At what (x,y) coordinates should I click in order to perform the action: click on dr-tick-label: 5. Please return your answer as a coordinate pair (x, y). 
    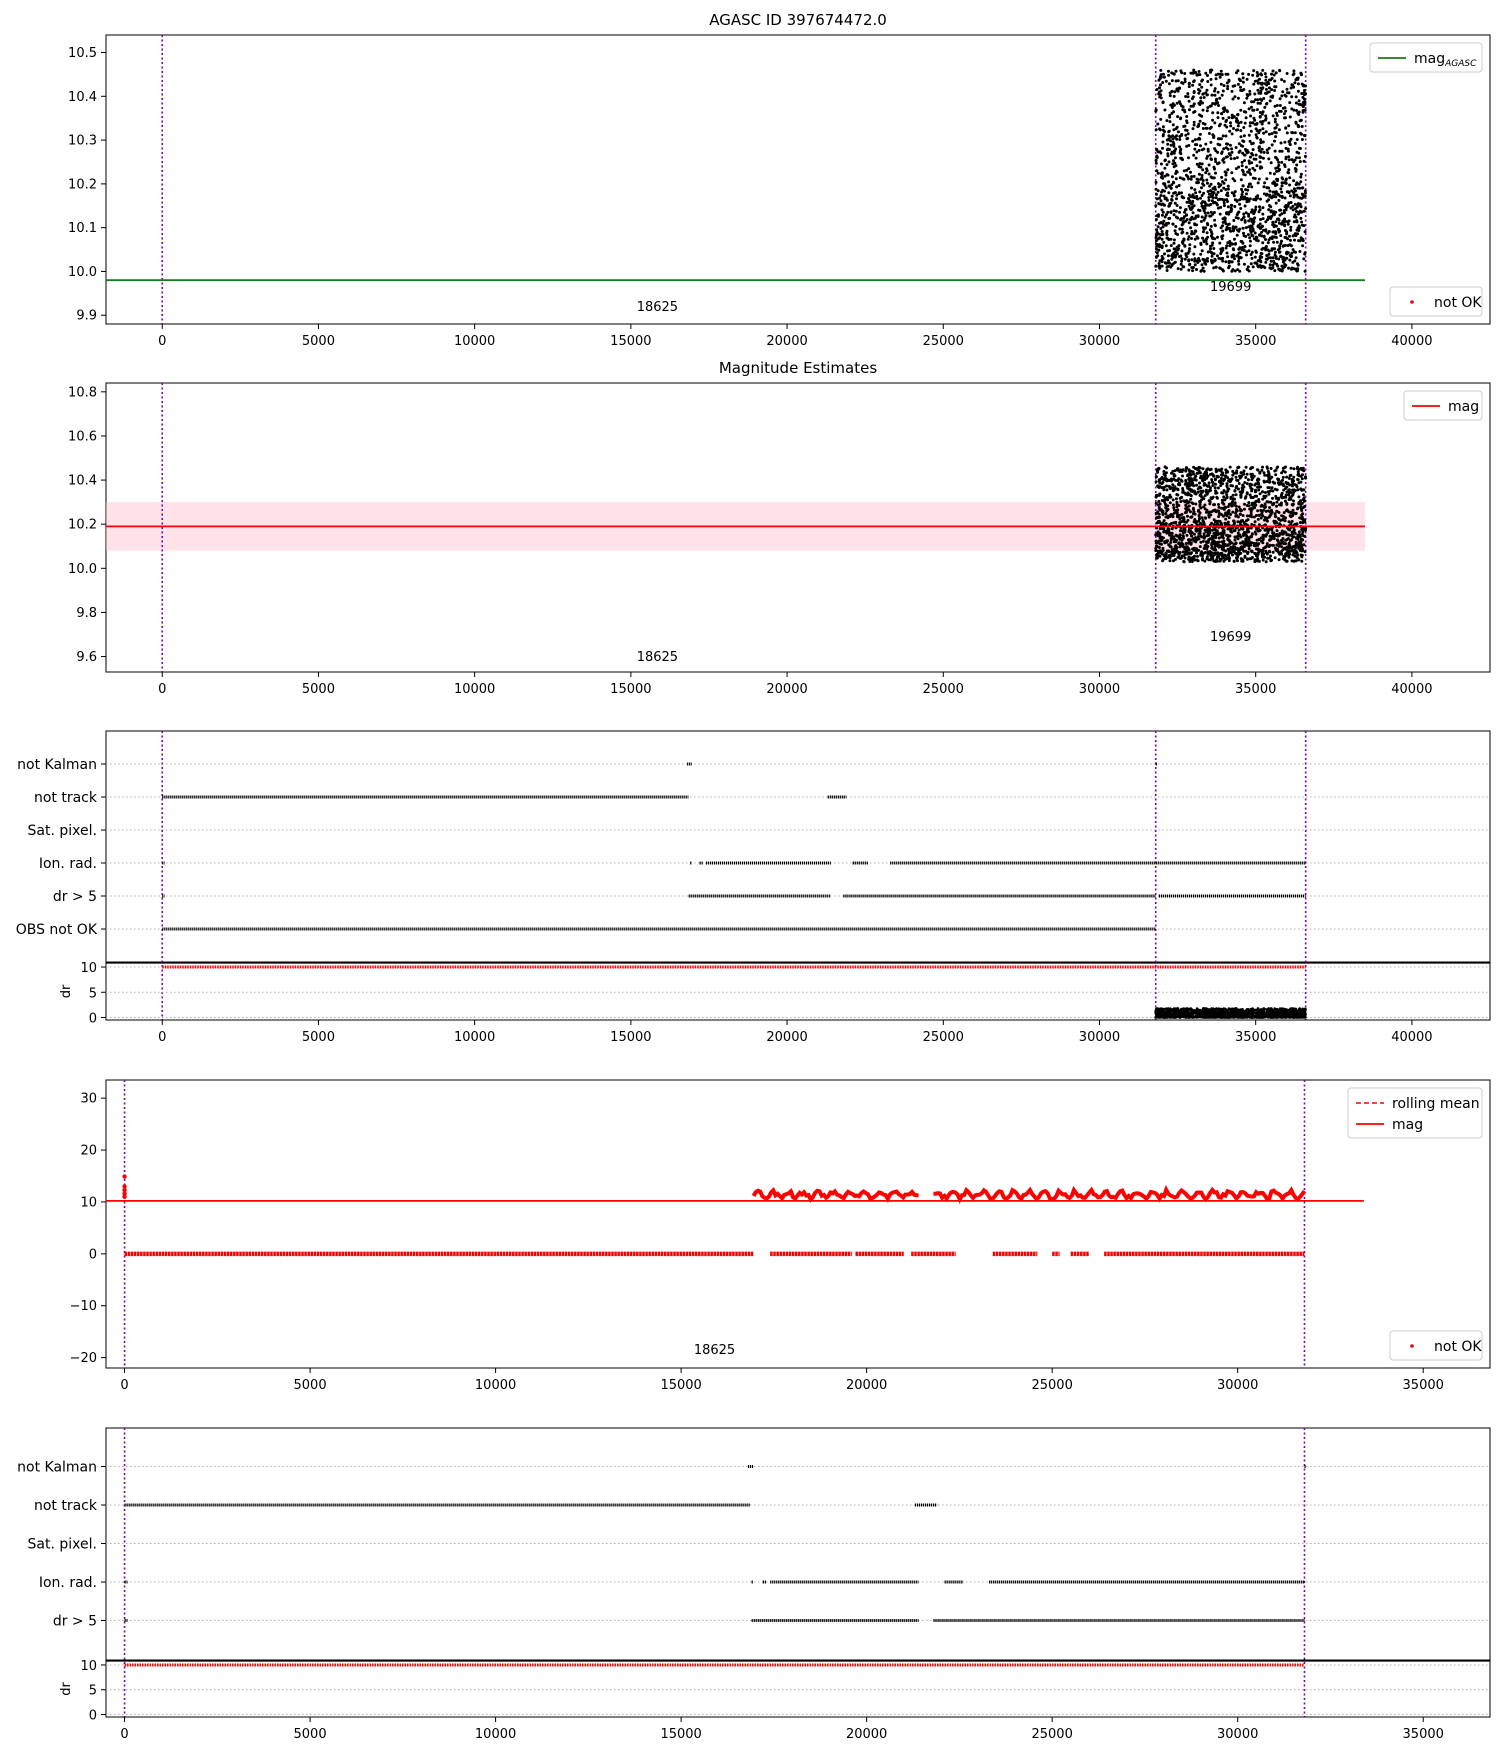
    Looking at the image, I should click on (93, 993).